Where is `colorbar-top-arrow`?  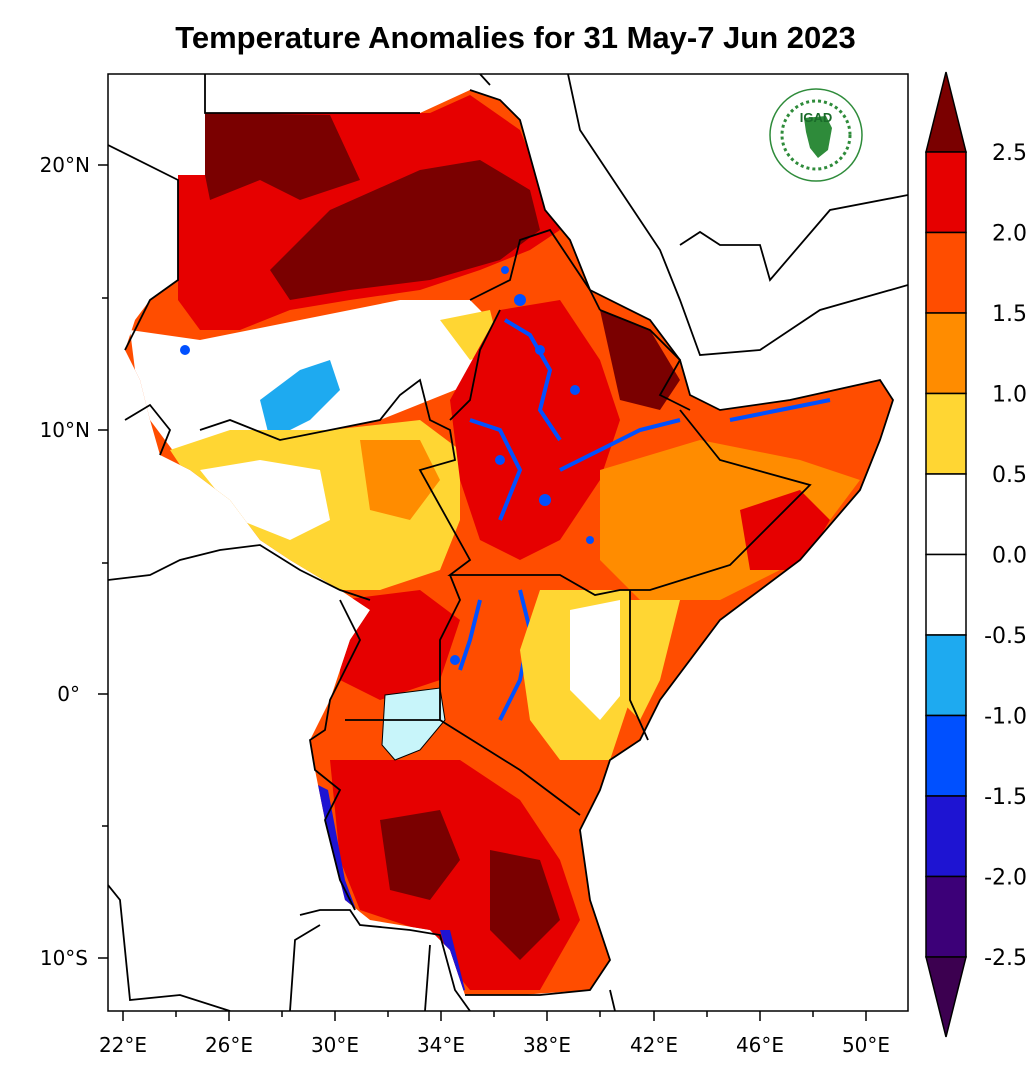 colorbar-top-arrow is located at coordinates (946, 112).